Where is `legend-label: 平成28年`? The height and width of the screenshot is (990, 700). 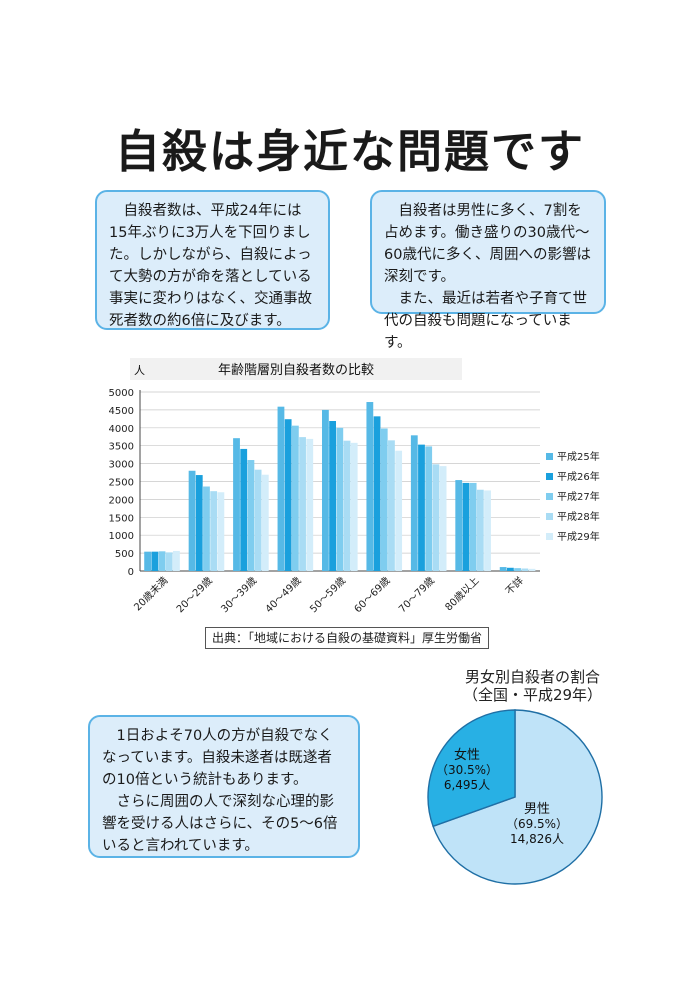 legend-label: 平成28年 is located at coordinates (578, 516).